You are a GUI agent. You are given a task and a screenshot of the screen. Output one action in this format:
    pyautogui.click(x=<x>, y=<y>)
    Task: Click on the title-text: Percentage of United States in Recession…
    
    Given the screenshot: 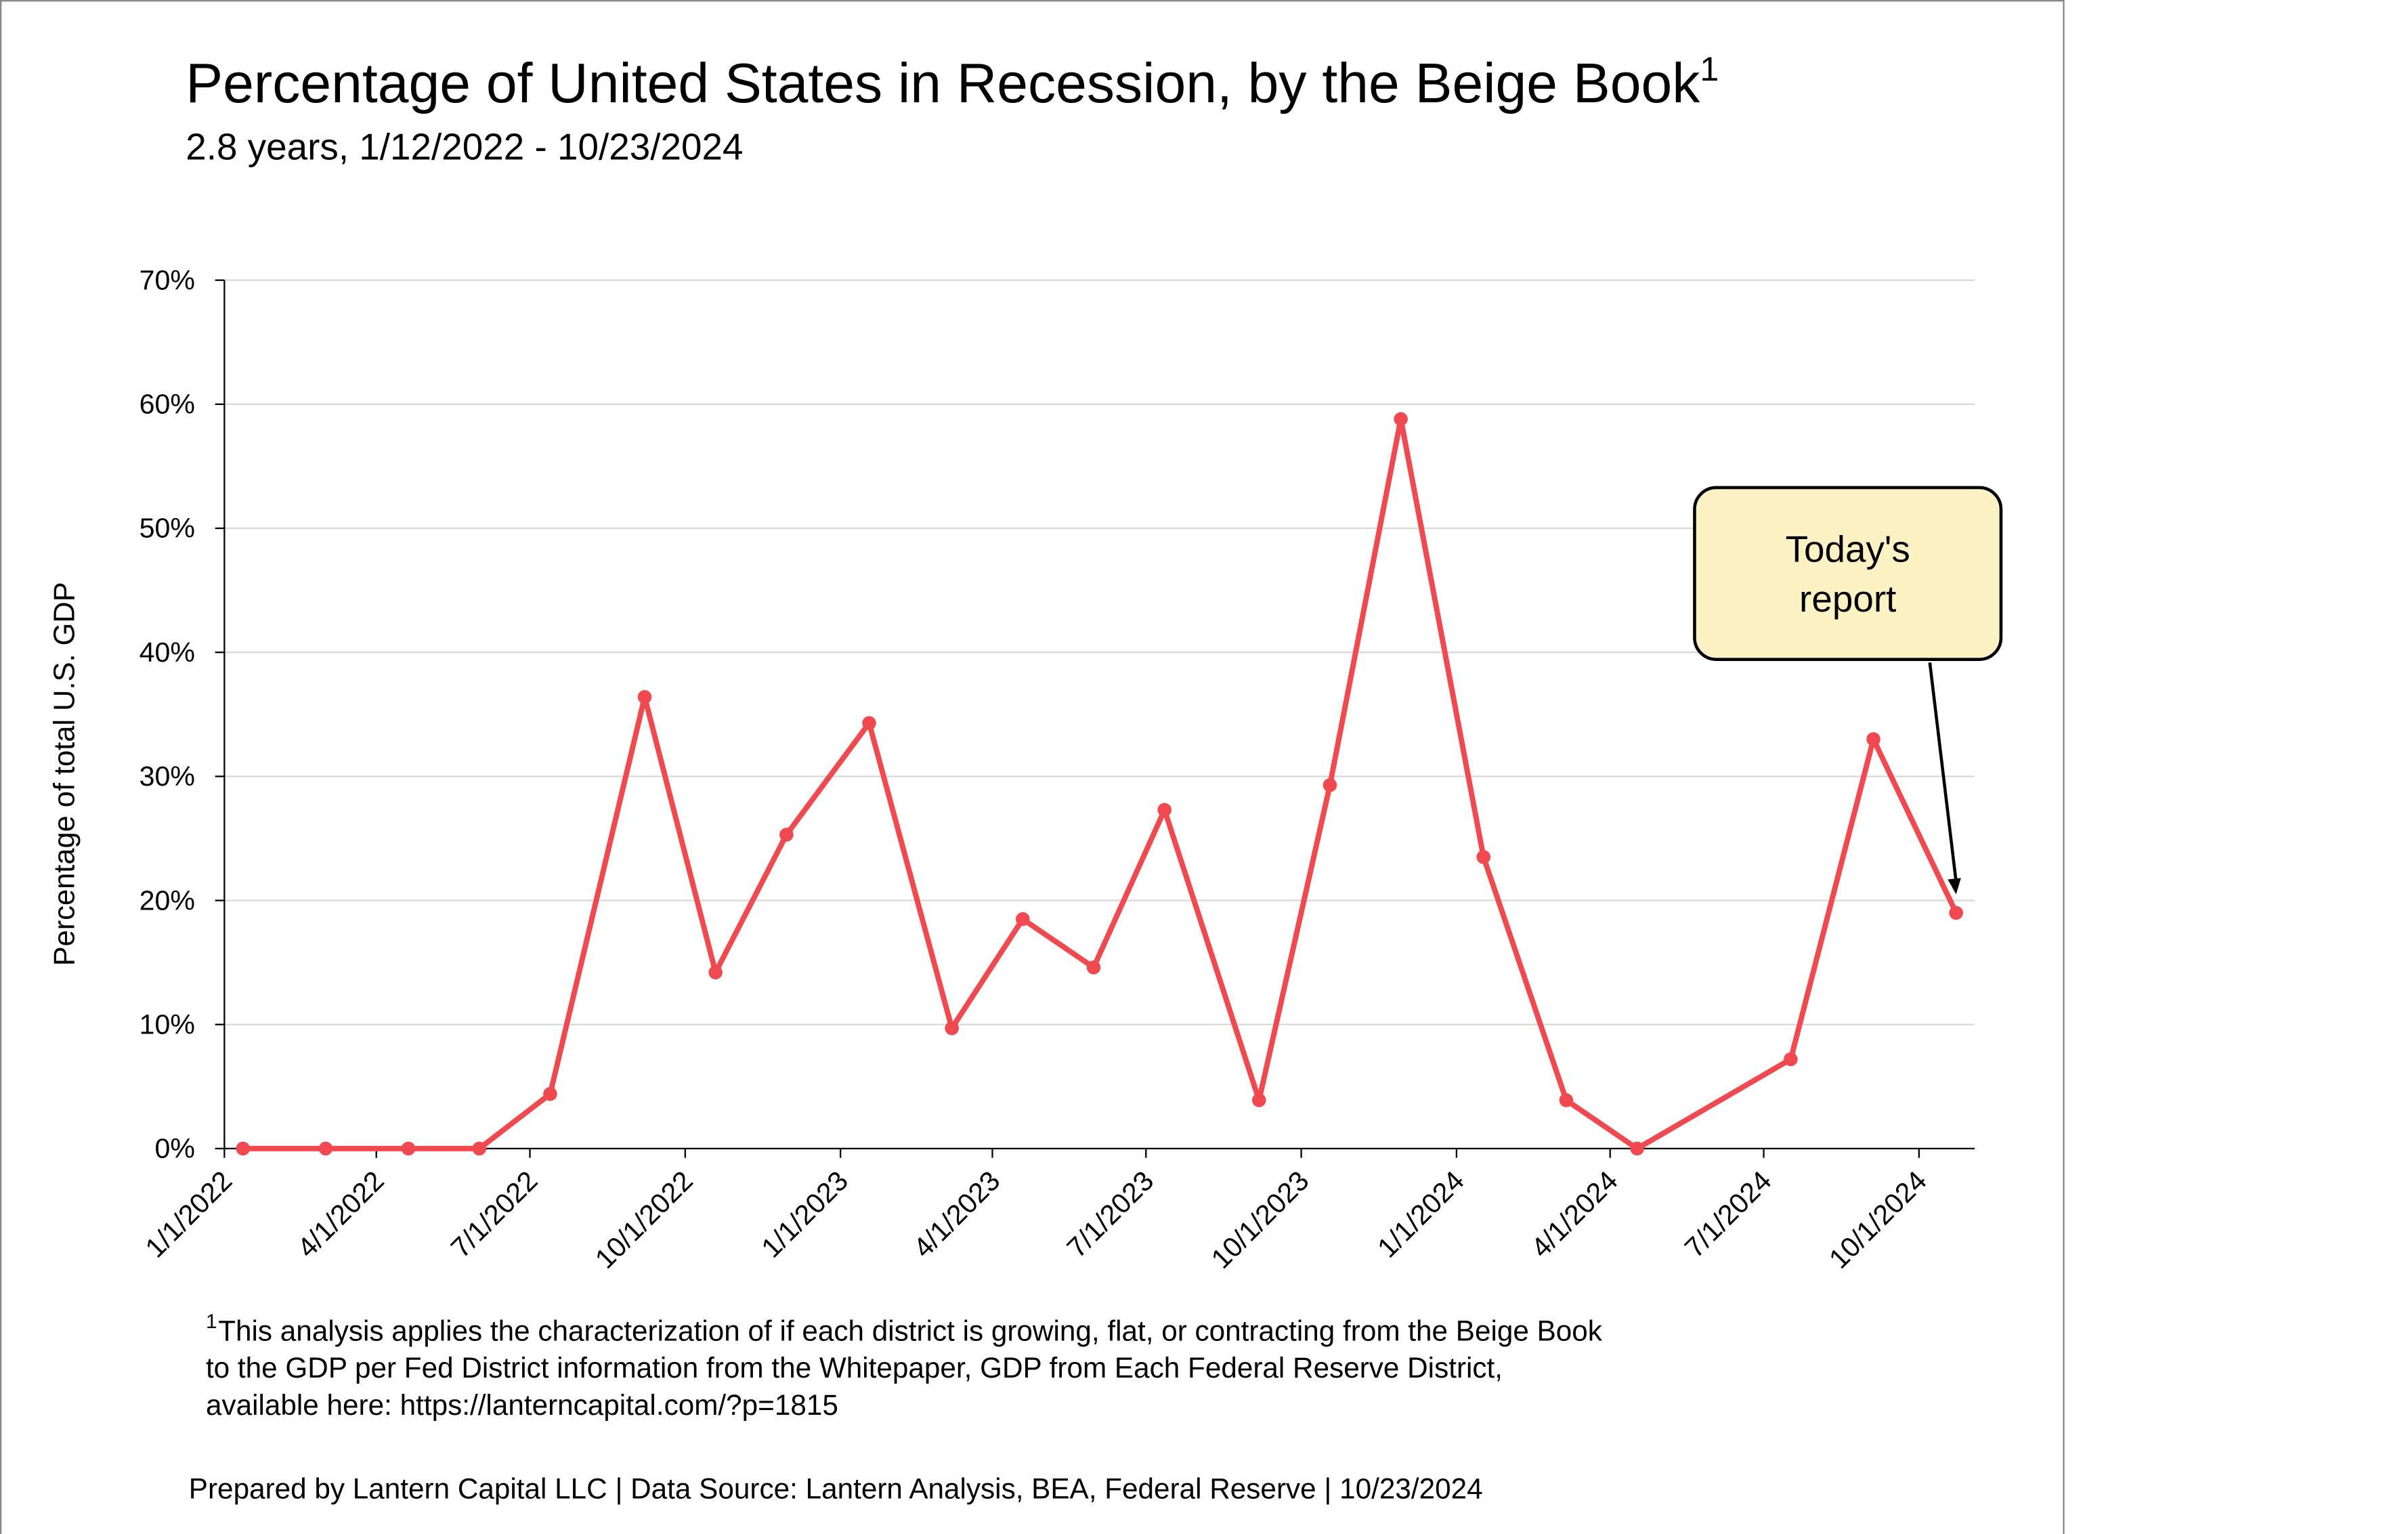 What is the action you would take?
    pyautogui.click(x=943, y=84)
    